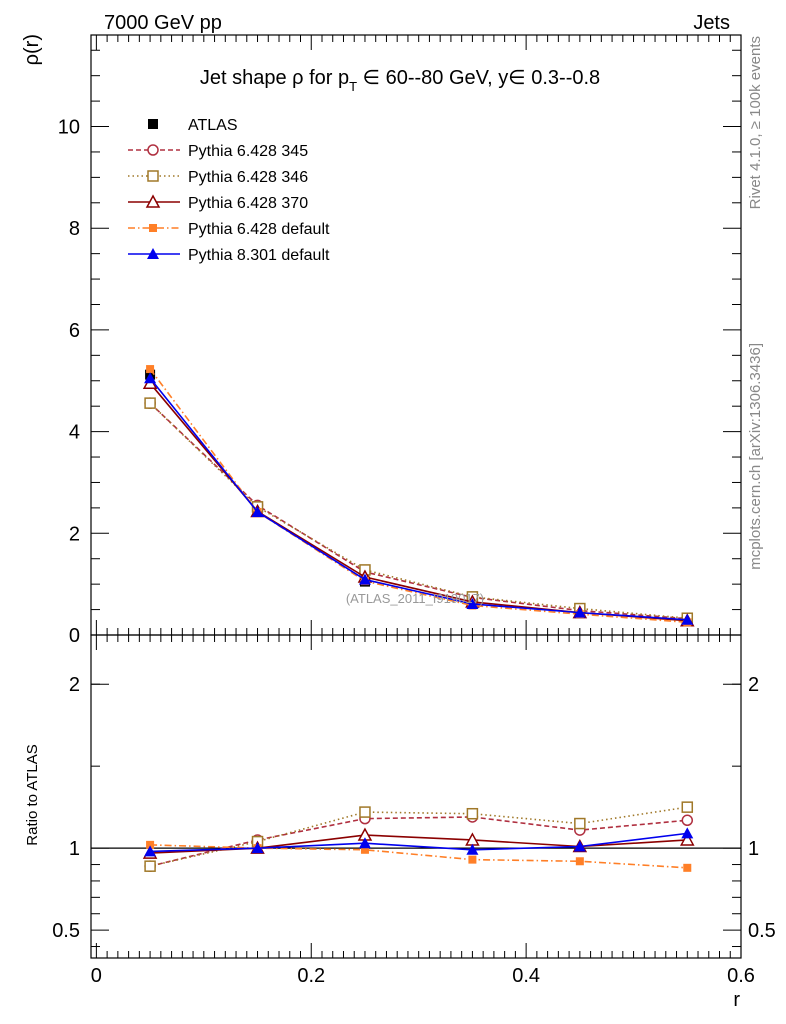 The image size is (786, 1024). Describe the element at coordinates (274, 78) in the screenshot. I see `plot-title-prefix: Jet shape ρ for p` at that location.